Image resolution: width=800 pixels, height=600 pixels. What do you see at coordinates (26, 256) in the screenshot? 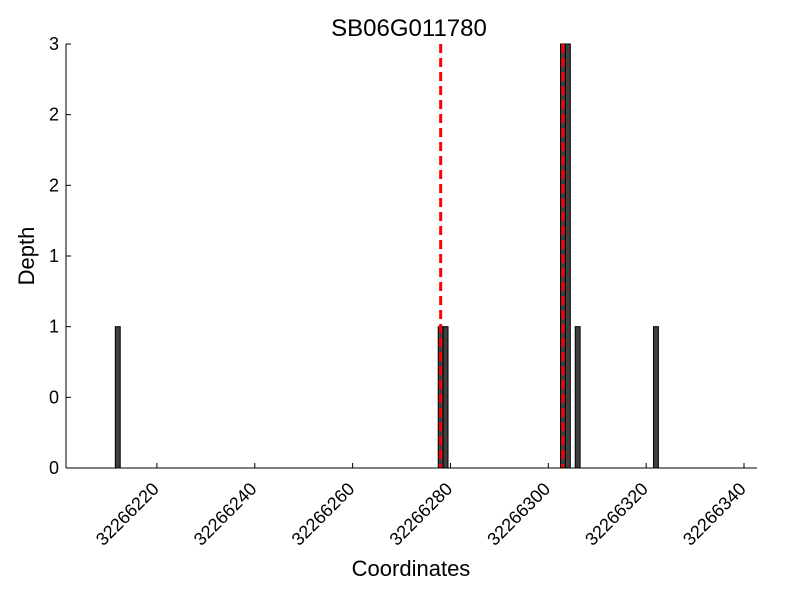
I see `y-axis-label: Depth` at bounding box center [26, 256].